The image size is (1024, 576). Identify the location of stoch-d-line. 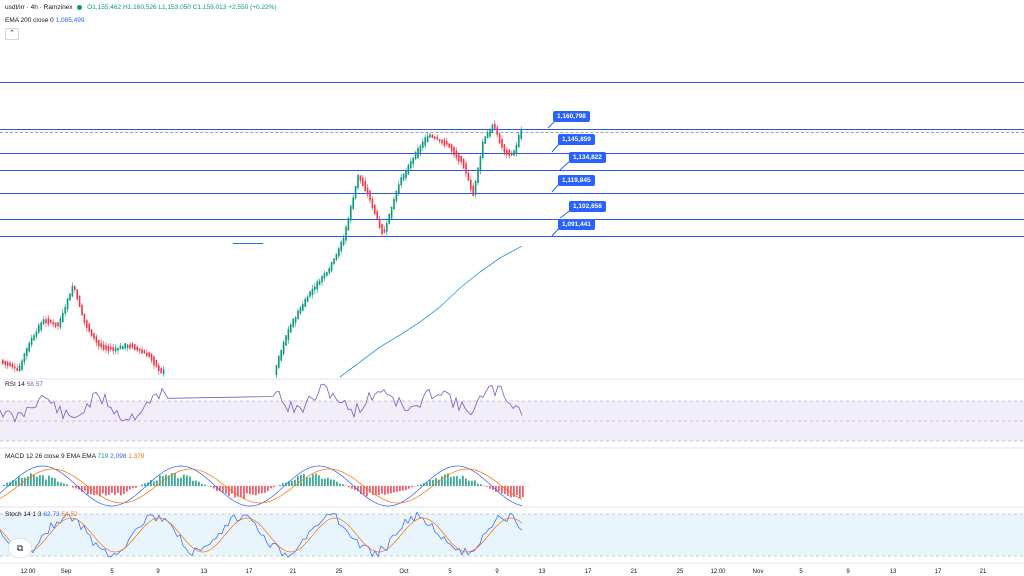
(261, 535).